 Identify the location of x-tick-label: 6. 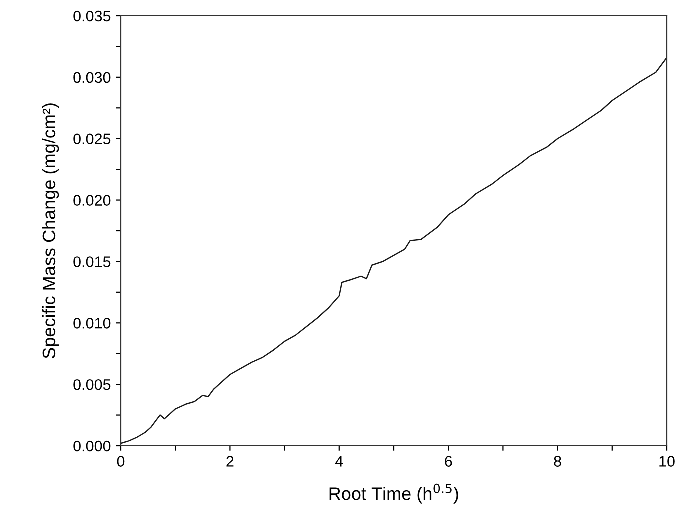
(448, 461).